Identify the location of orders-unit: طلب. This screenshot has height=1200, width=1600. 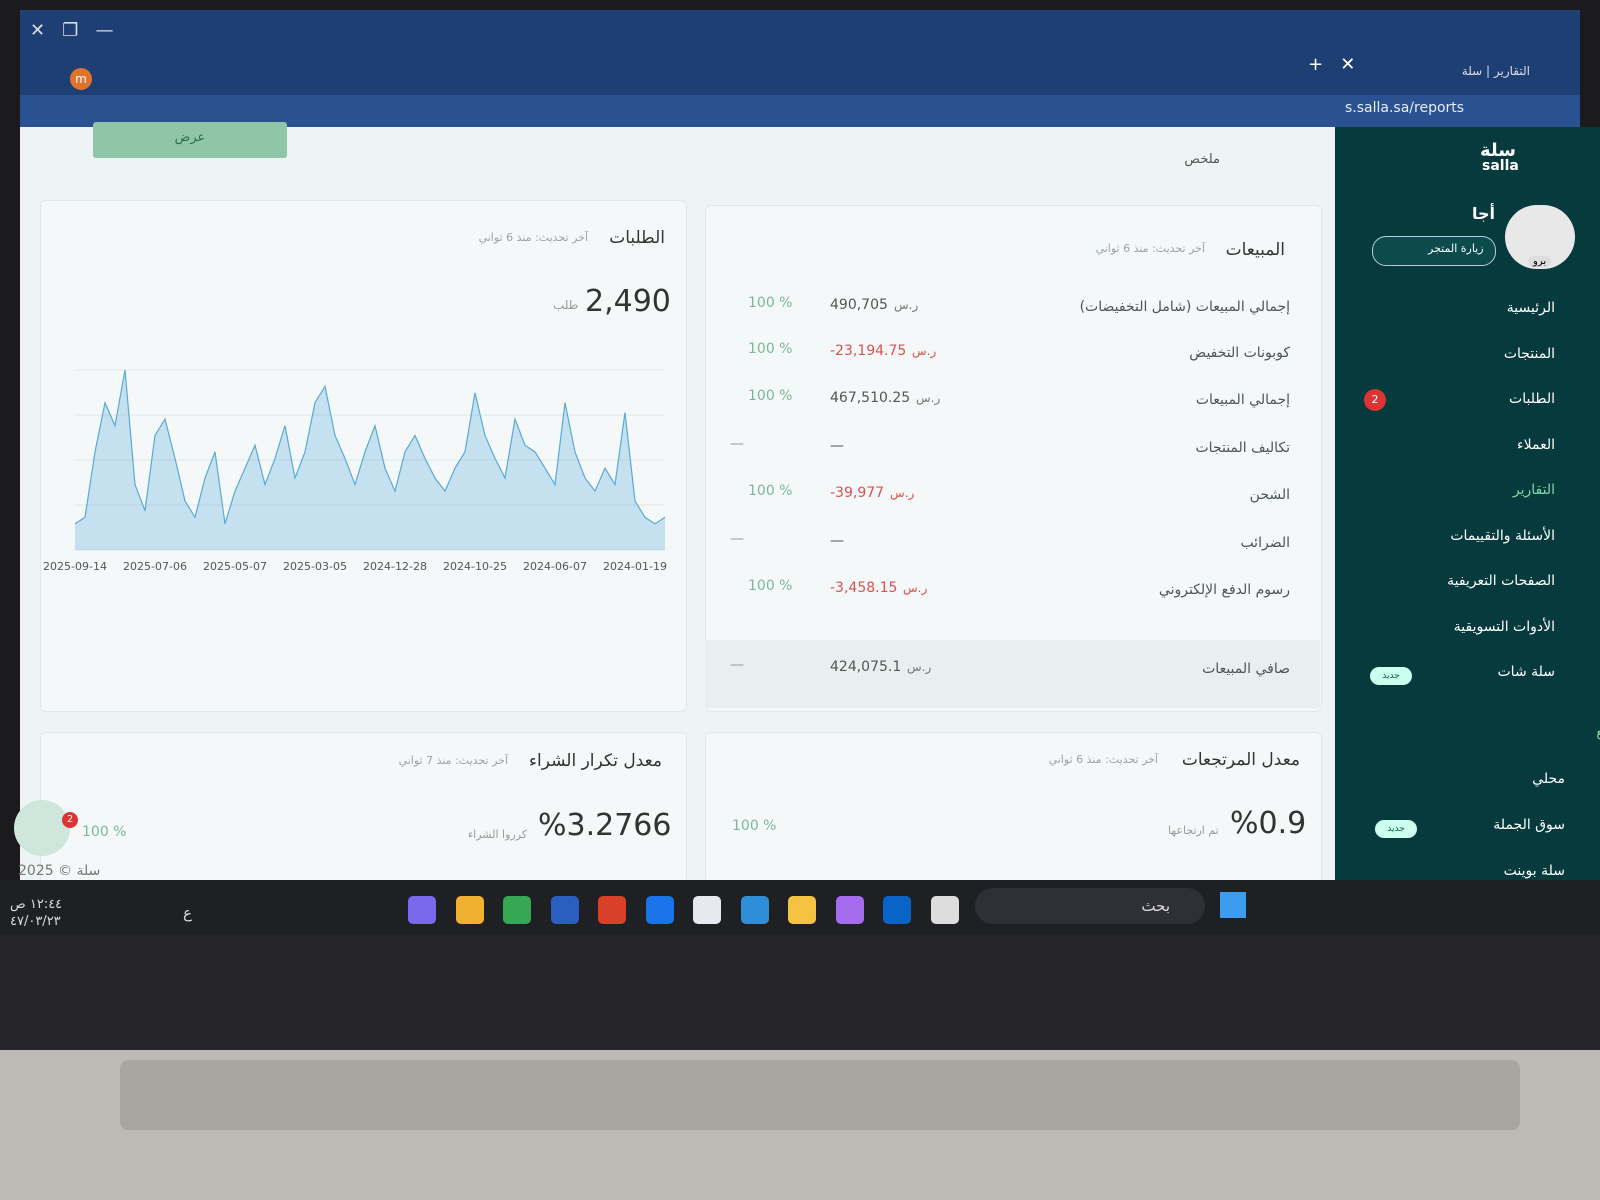
(566, 305).